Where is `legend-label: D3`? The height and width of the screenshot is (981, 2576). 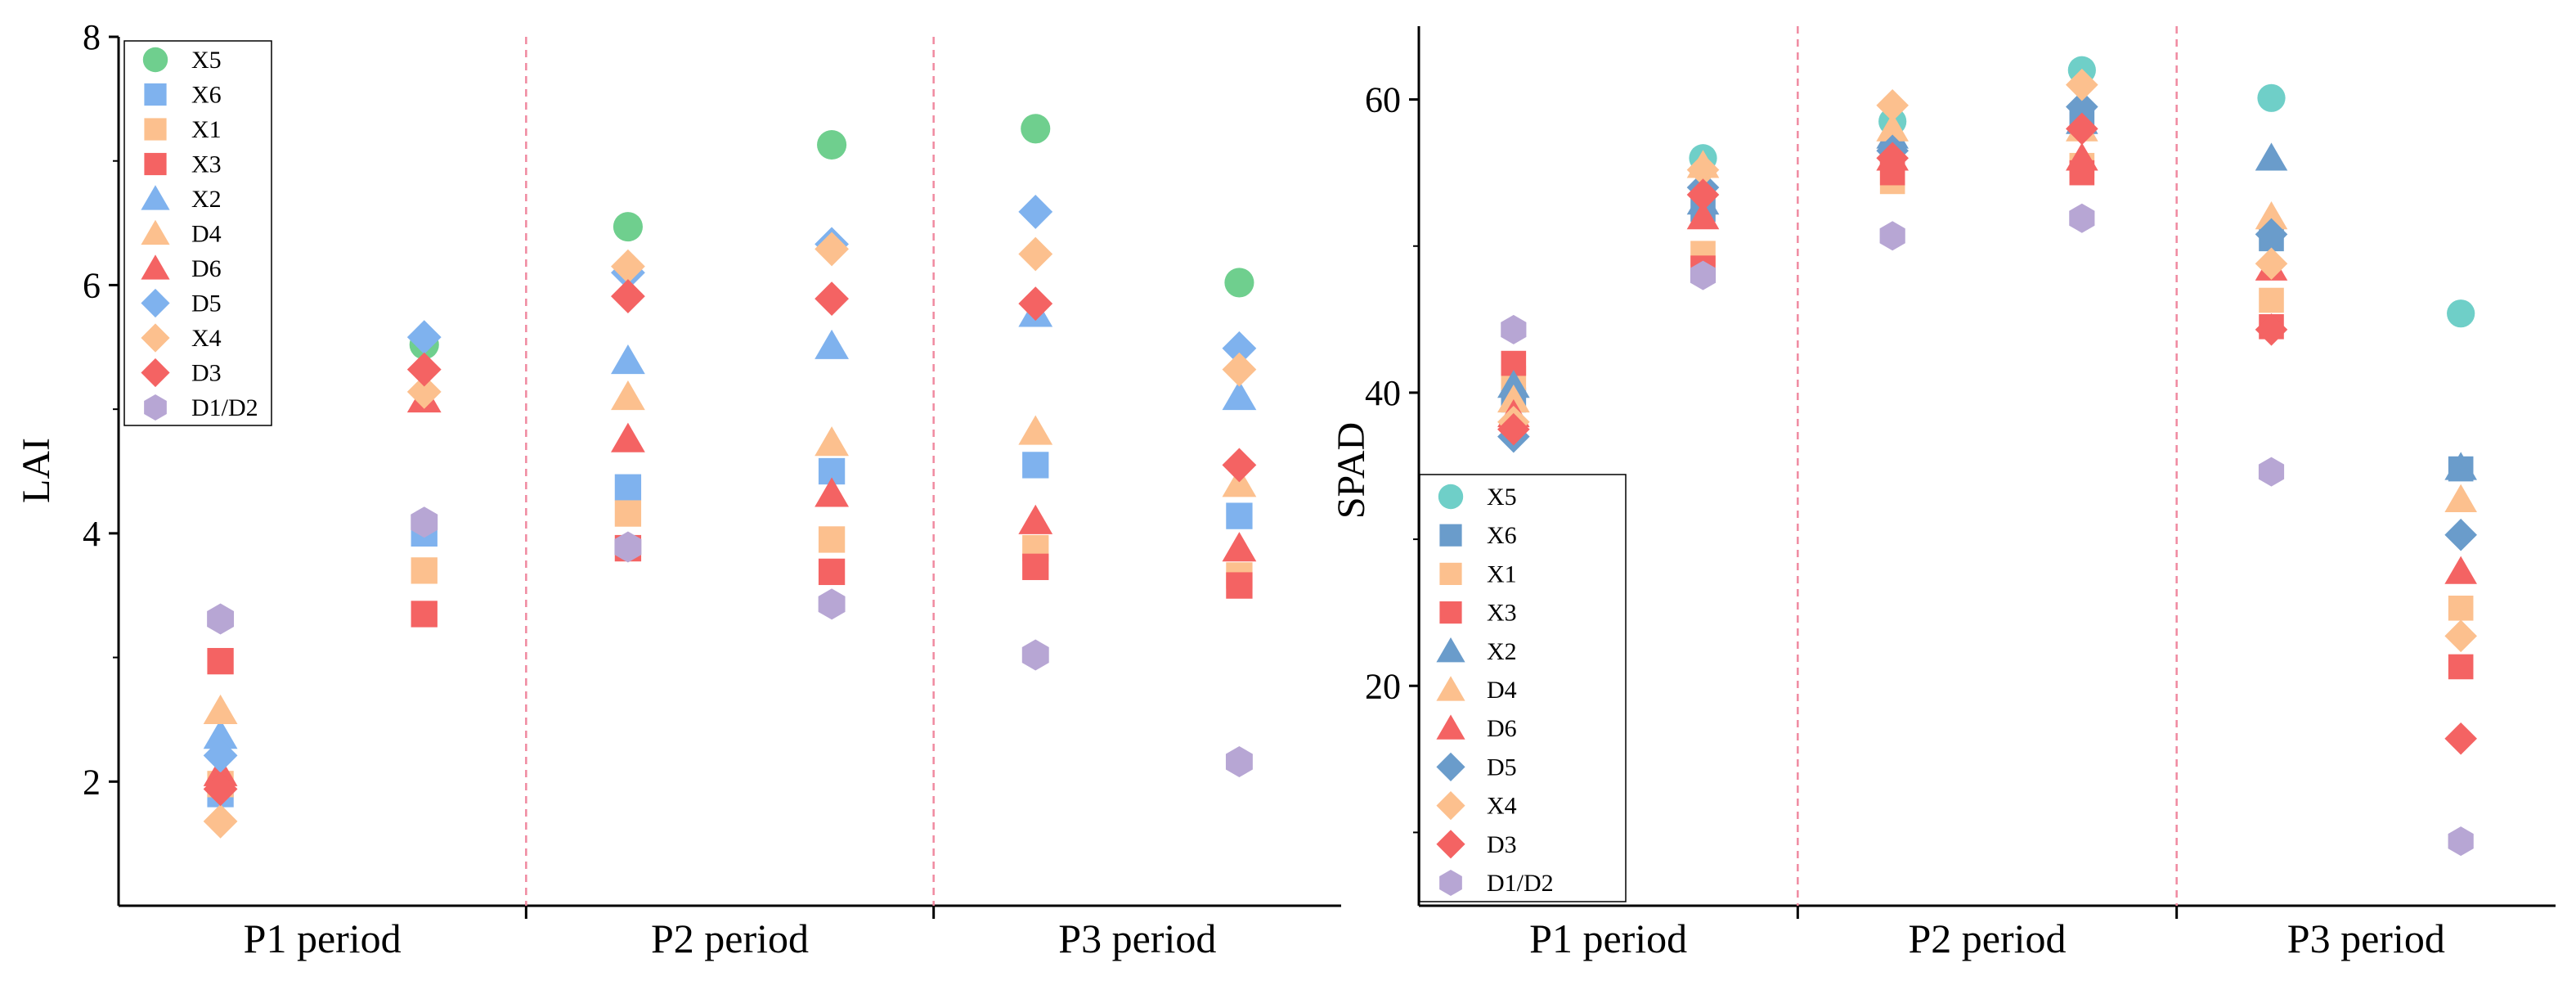
legend-label: D3 is located at coordinates (207, 374).